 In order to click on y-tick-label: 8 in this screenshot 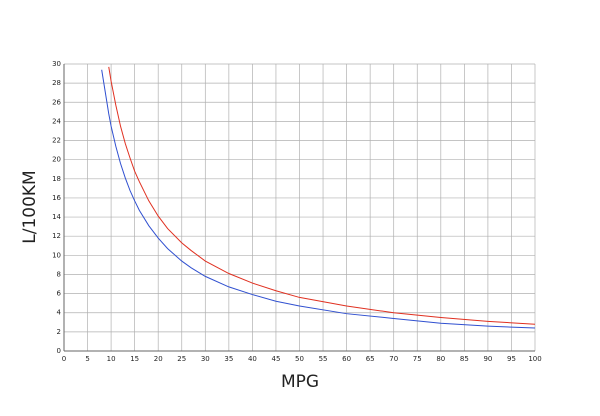, I will do `click(59, 274)`.